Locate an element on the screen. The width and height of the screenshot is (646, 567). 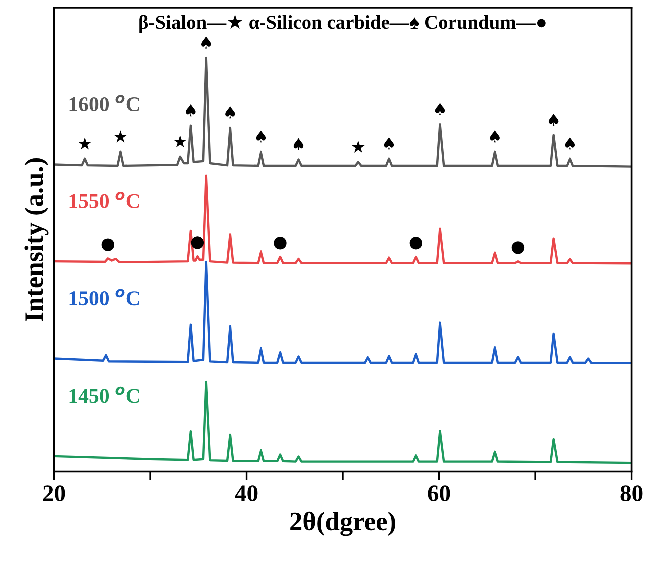
text: 1500 $^{o}$C is located at coordinates (105, 297).